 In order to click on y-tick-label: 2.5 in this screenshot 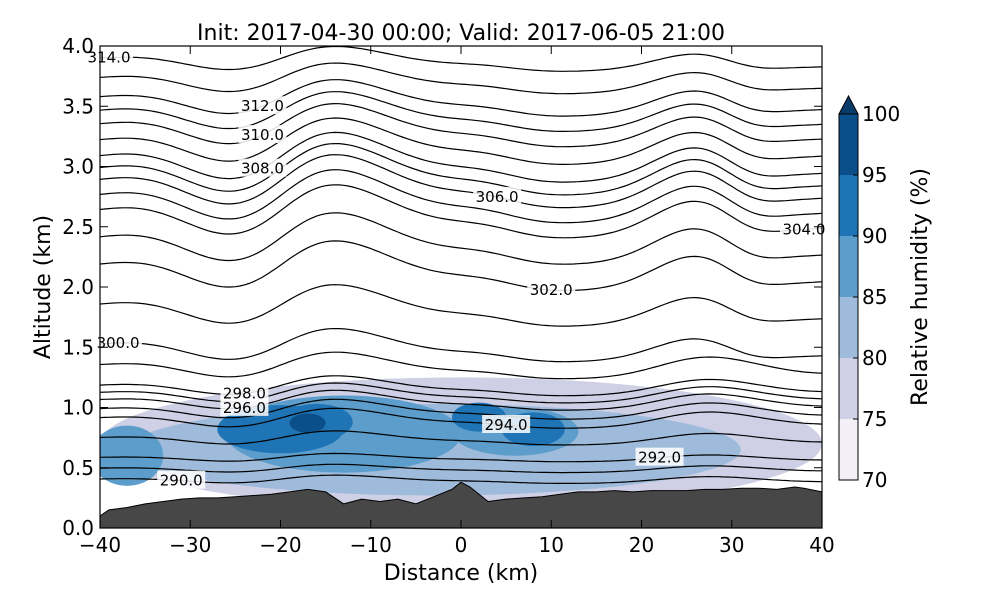, I will do `click(78, 227)`.